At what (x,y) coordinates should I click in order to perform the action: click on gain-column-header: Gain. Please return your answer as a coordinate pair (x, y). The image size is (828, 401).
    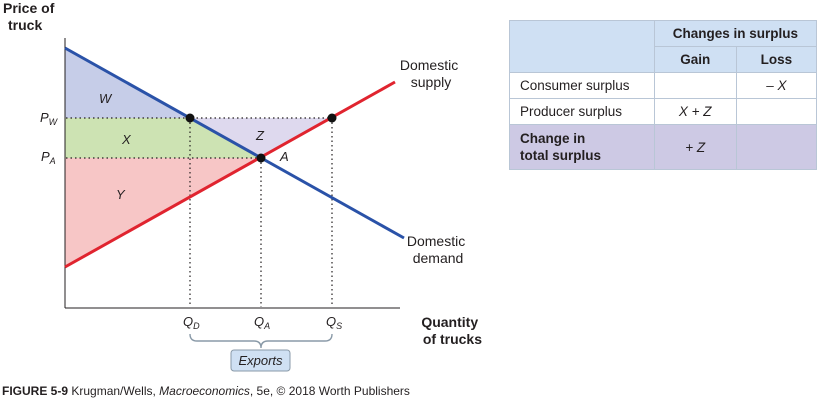
    Looking at the image, I should click on (695, 59).